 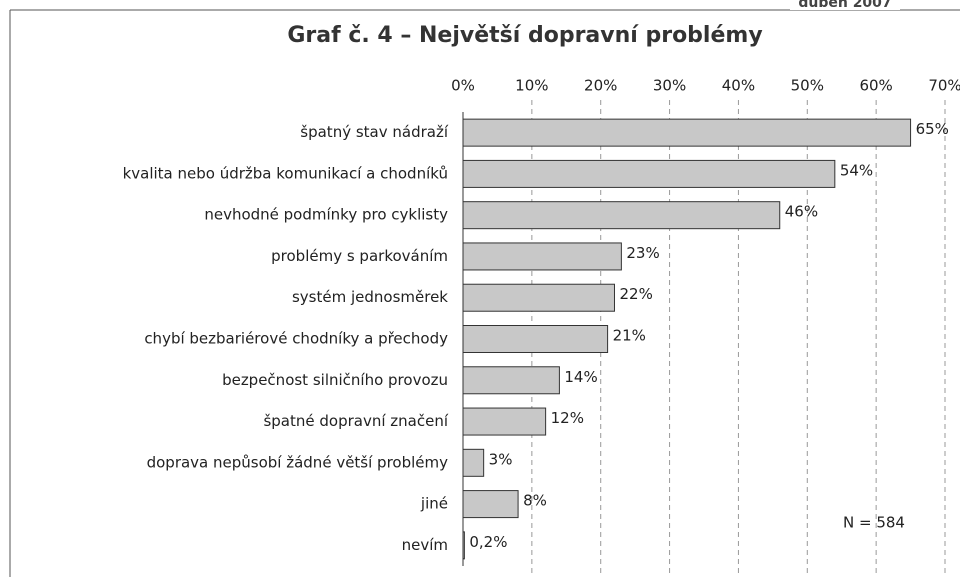 What do you see at coordinates (932, 129) in the screenshot?
I see `value-label: 65%` at bounding box center [932, 129].